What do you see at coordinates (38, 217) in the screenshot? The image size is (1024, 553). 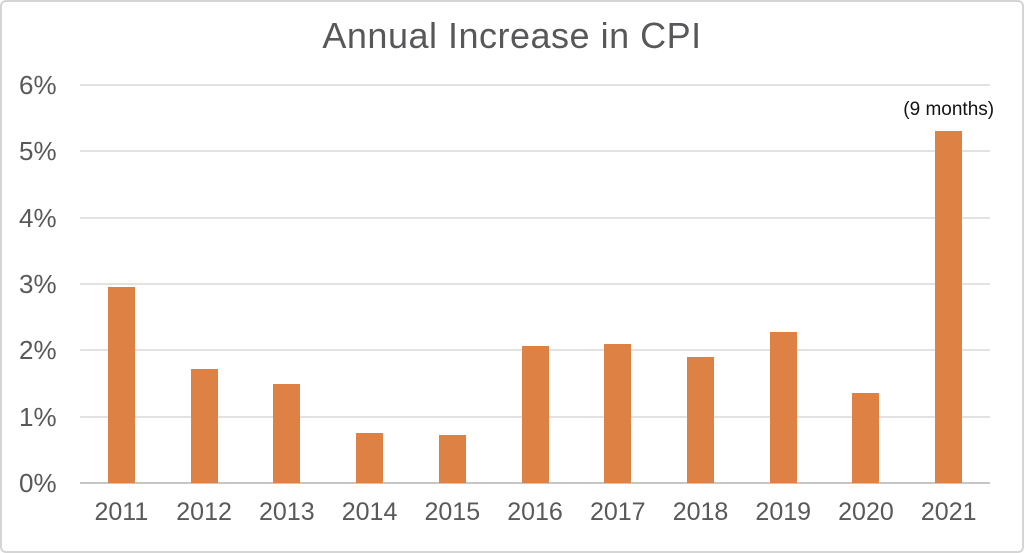 I see `y-tick-label-4%: 4%` at bounding box center [38, 217].